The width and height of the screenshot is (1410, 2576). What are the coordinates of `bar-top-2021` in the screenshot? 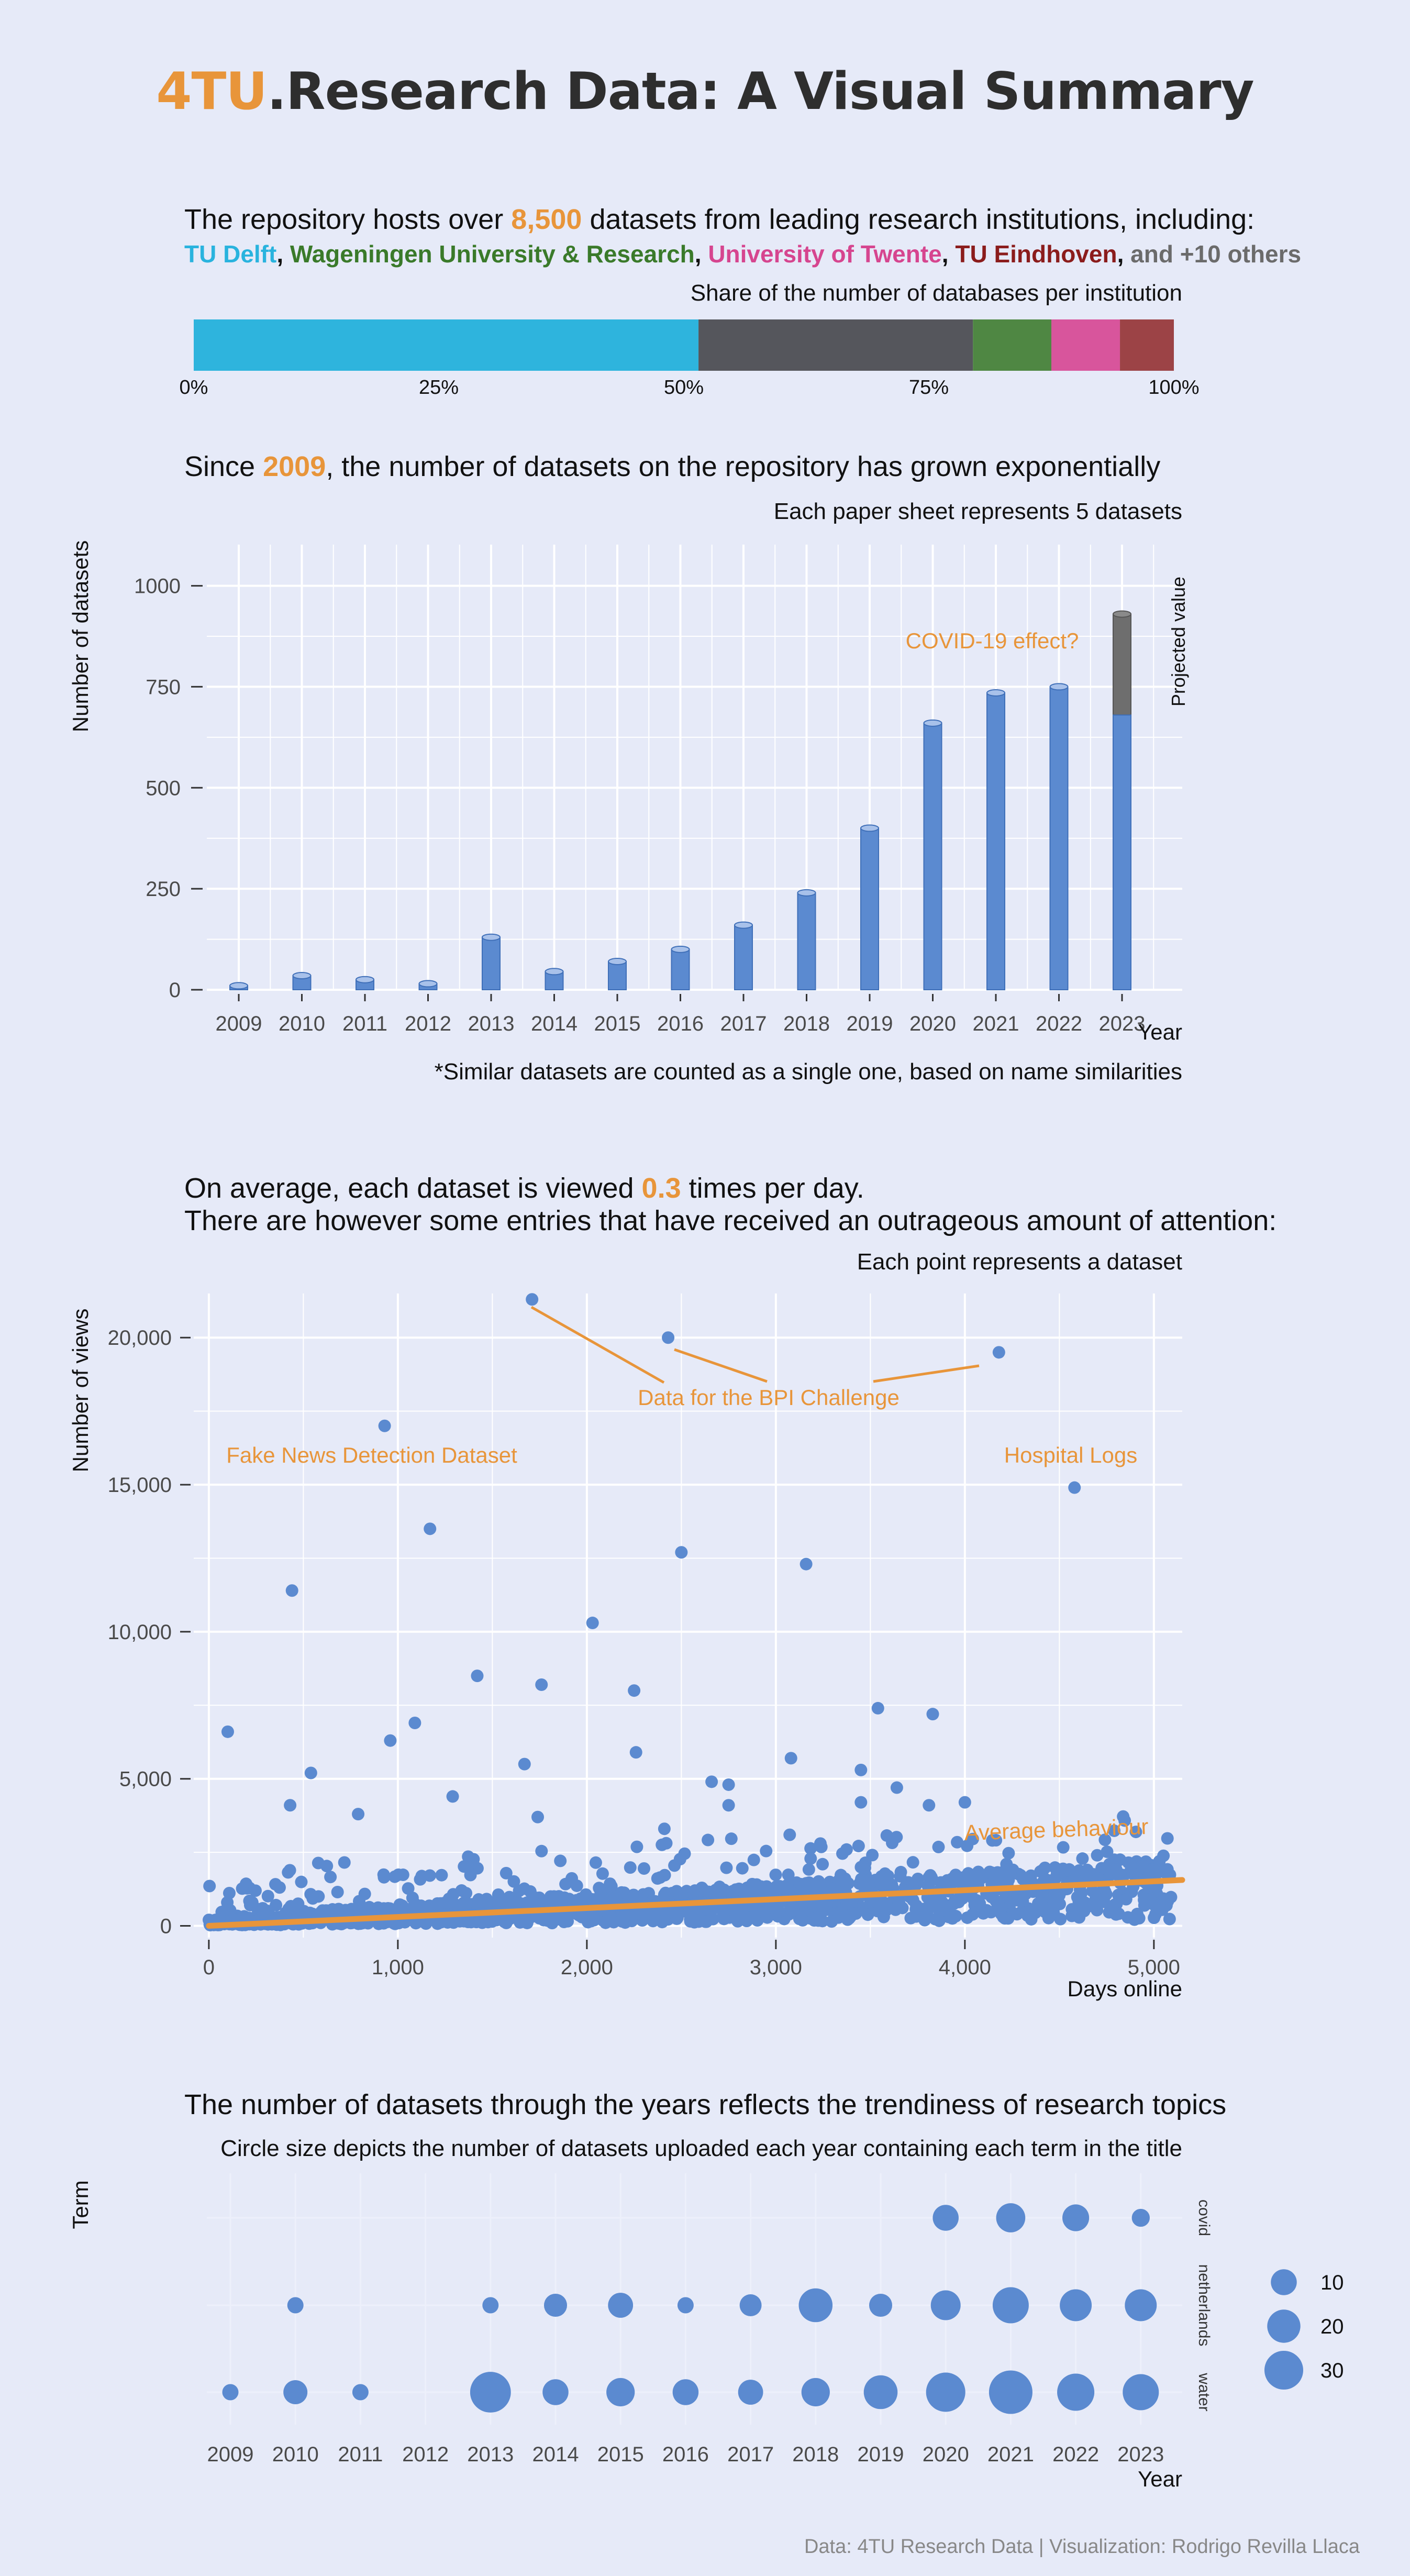 It's located at (996, 692).